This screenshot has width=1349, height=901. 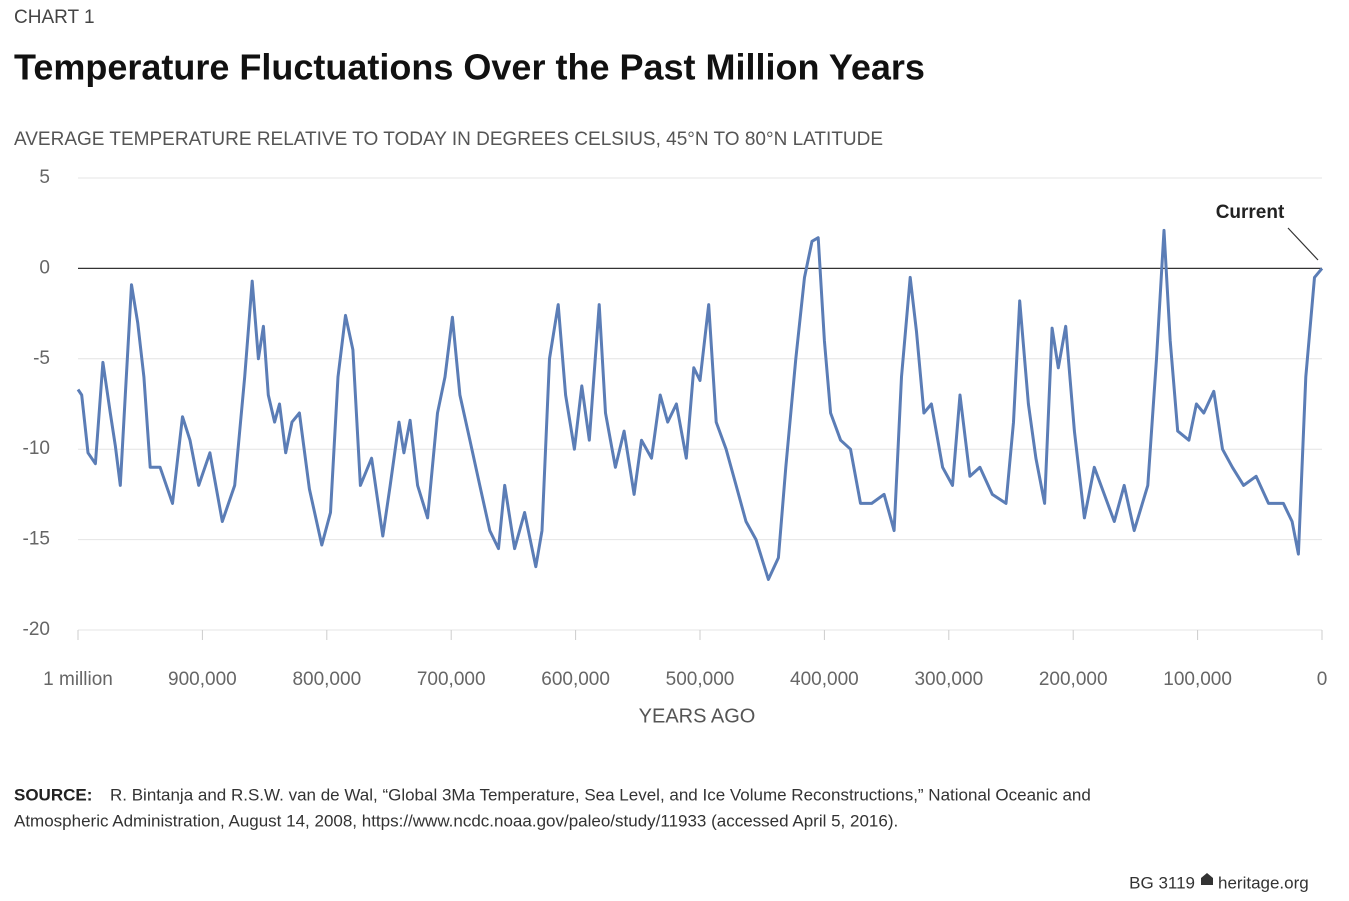 I want to click on y-tick-label: 5, so click(x=44, y=177).